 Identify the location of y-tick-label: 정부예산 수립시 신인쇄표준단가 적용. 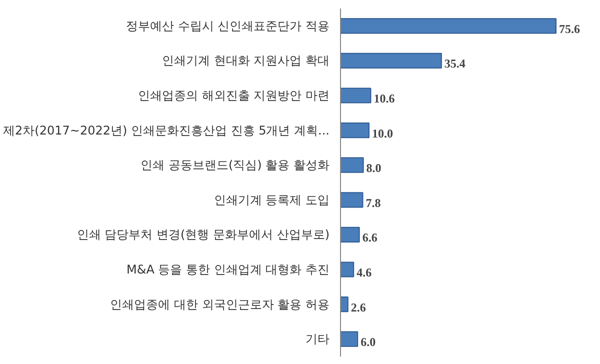
(228, 25).